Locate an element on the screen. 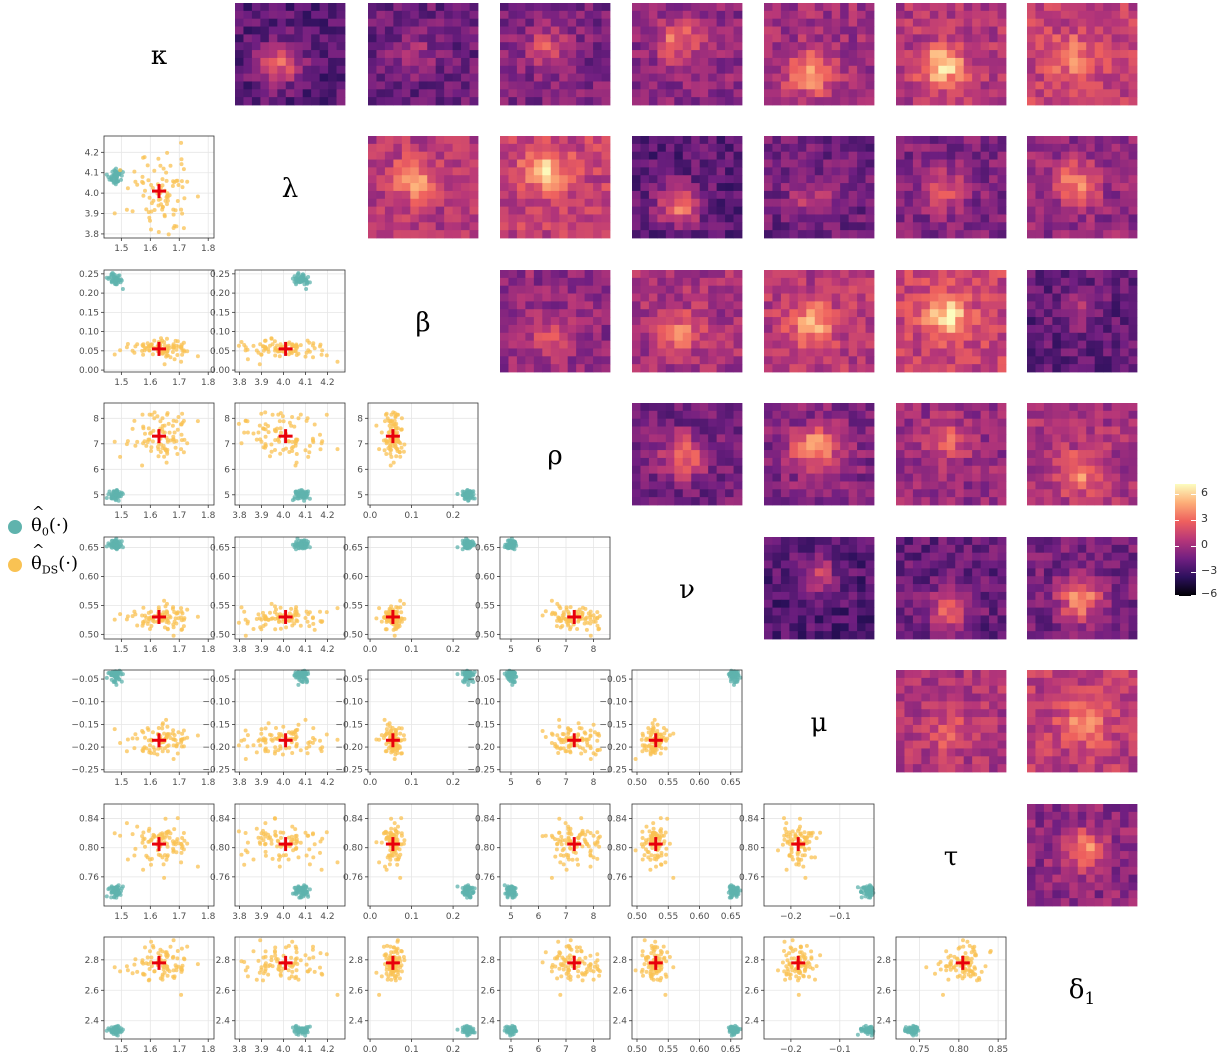  diagonal-label-kappa: κ is located at coordinates (159, 56).